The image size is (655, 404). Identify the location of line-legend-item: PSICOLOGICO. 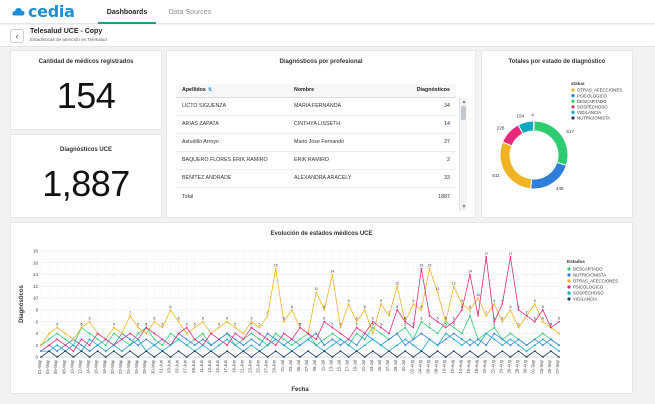
(588, 287).